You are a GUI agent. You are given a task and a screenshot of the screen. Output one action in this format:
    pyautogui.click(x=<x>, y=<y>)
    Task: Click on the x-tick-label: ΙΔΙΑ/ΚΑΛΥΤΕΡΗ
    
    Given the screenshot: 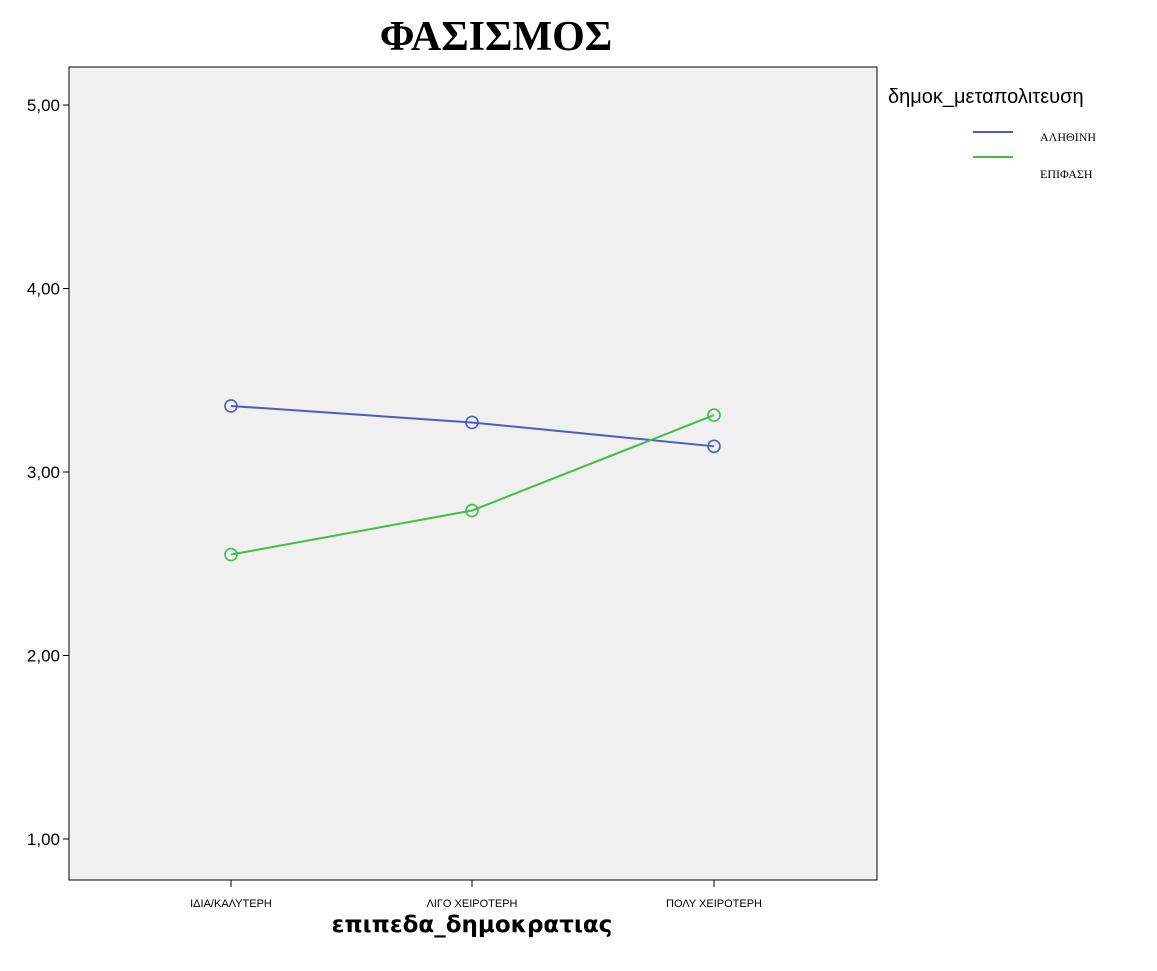 What is the action you would take?
    pyautogui.click(x=231, y=904)
    